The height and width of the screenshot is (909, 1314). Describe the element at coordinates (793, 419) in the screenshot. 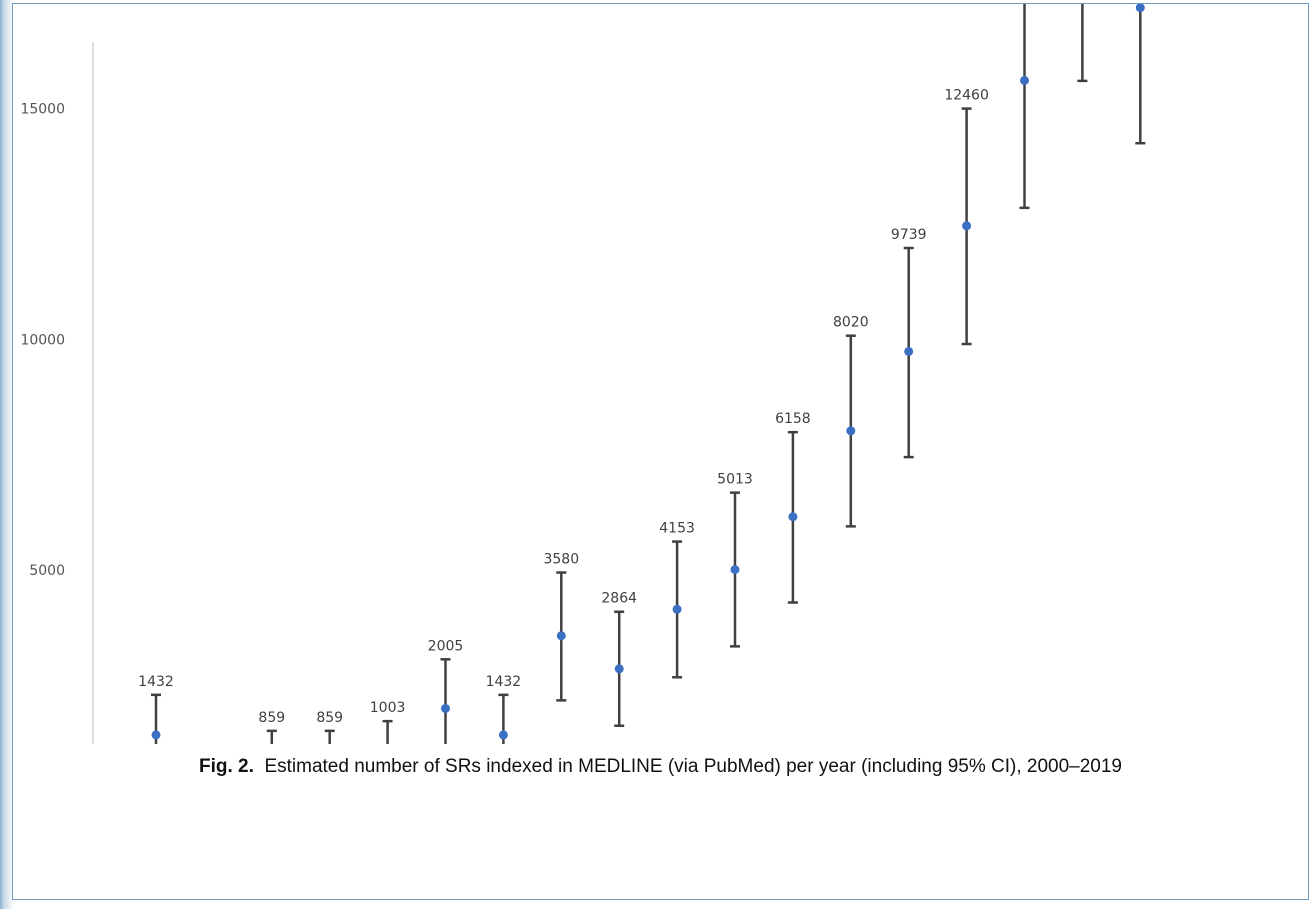

I see `data-label: 6158` at that location.